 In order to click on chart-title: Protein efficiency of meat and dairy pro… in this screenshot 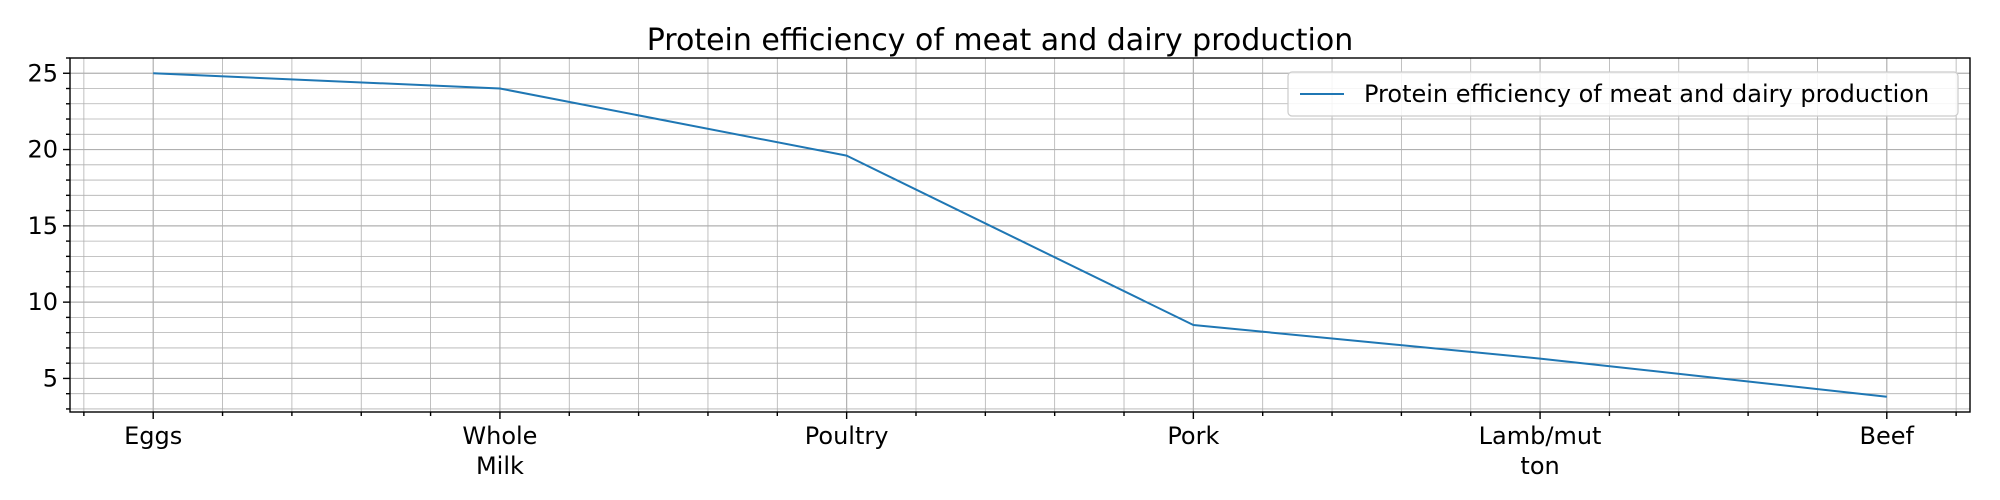, I will do `click(1000, 40)`.